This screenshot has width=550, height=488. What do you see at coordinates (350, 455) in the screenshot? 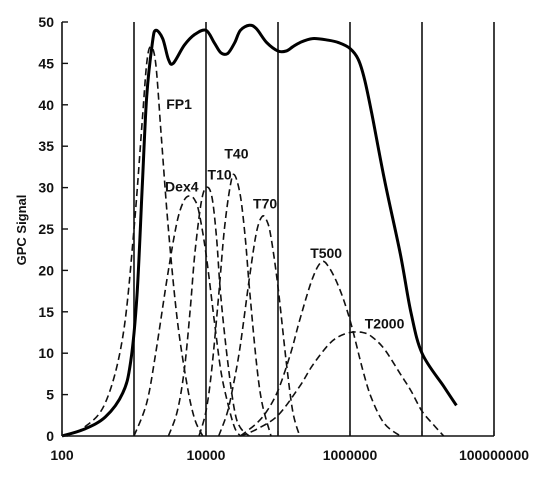
I see `x-tick-label: 1000000` at bounding box center [350, 455].